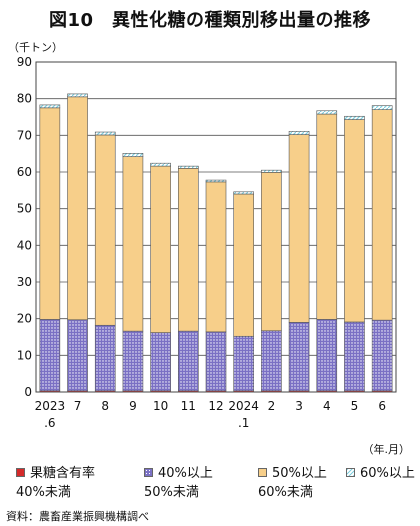 This screenshot has height=526, width=420. What do you see at coordinates (24, 355) in the screenshot?
I see `y-tick-label: 10` at bounding box center [24, 355].